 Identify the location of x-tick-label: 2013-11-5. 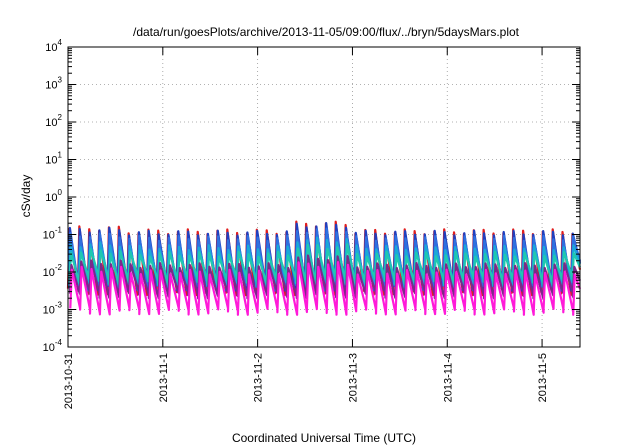
(543, 377).